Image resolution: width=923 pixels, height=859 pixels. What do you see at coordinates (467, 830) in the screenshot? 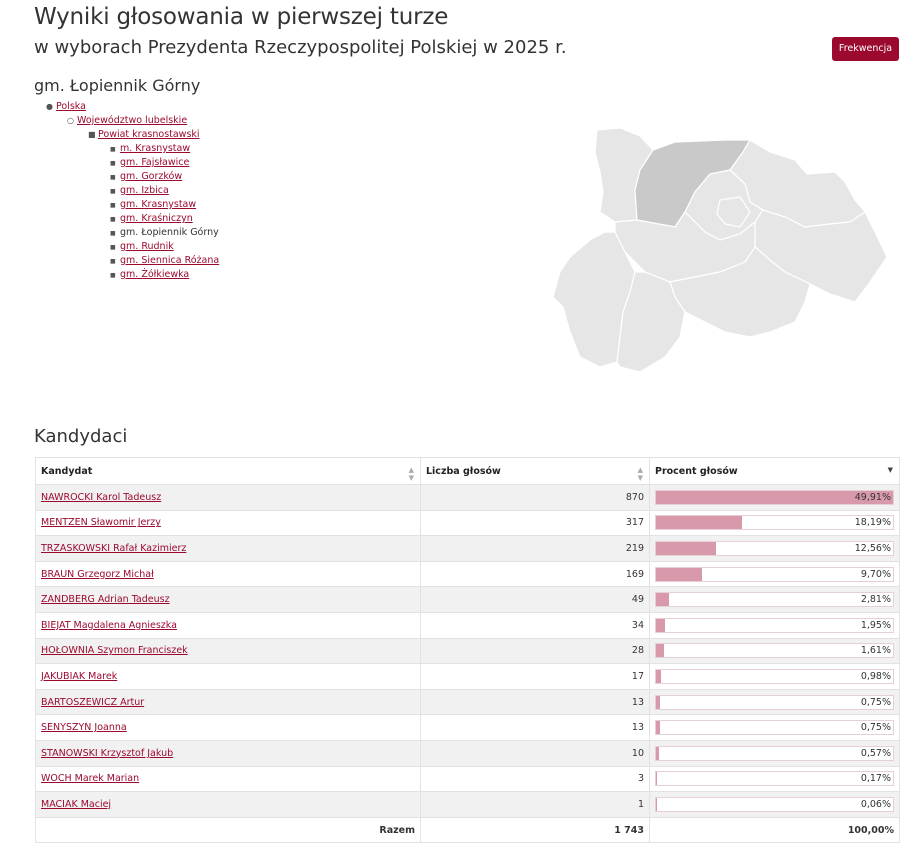
I see `total-row: Razem 1 743 100,00%` at bounding box center [467, 830].